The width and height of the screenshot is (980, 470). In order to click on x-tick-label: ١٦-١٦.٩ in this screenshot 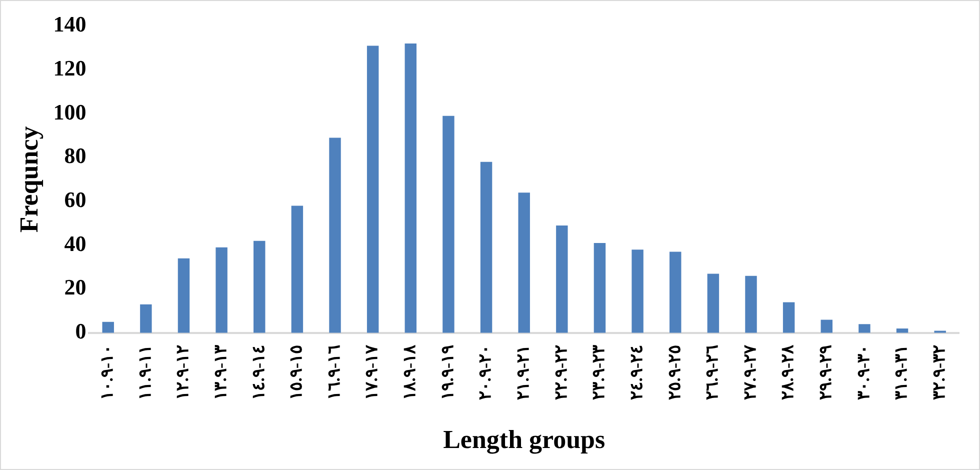, I will do `click(334, 372)`.